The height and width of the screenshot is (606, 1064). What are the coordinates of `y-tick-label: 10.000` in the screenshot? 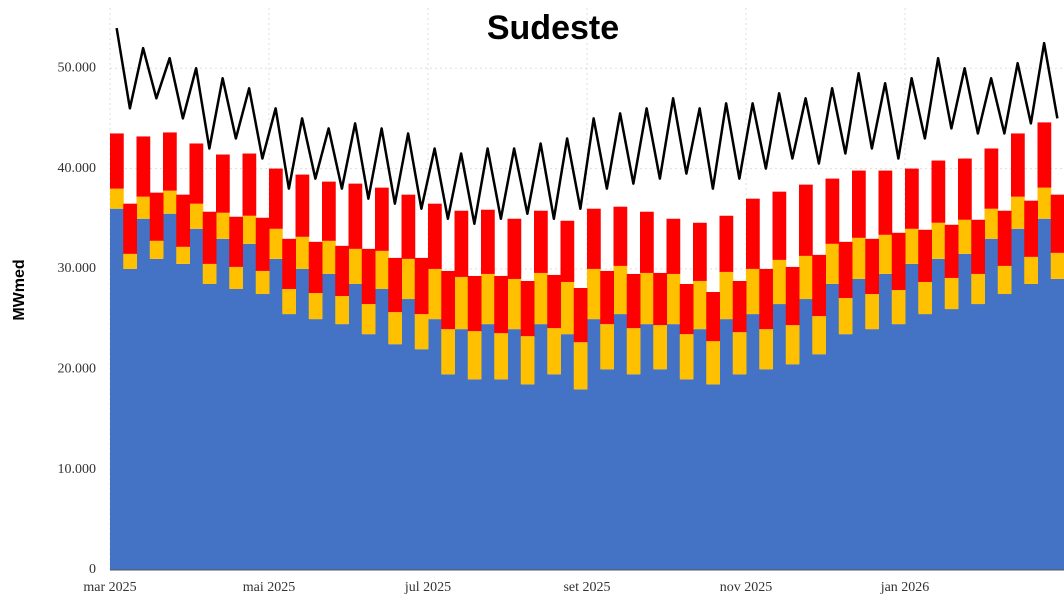 It's located at (77, 469).